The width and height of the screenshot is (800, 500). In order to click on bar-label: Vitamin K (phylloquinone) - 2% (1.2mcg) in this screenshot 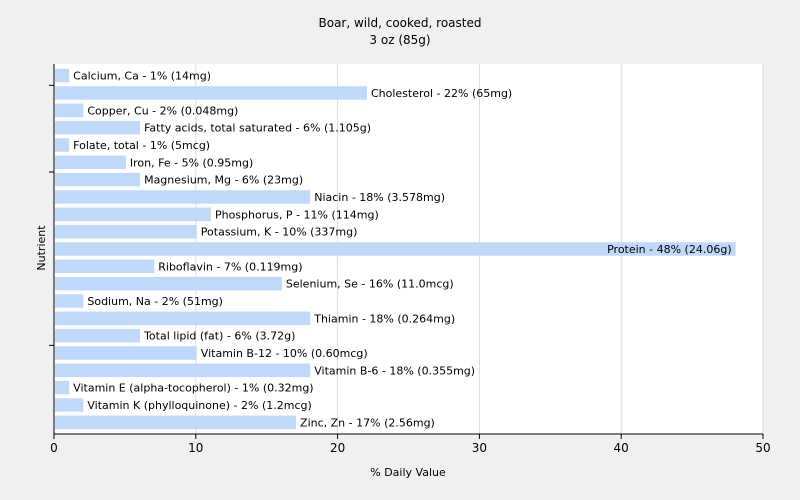, I will do `click(199, 405)`.